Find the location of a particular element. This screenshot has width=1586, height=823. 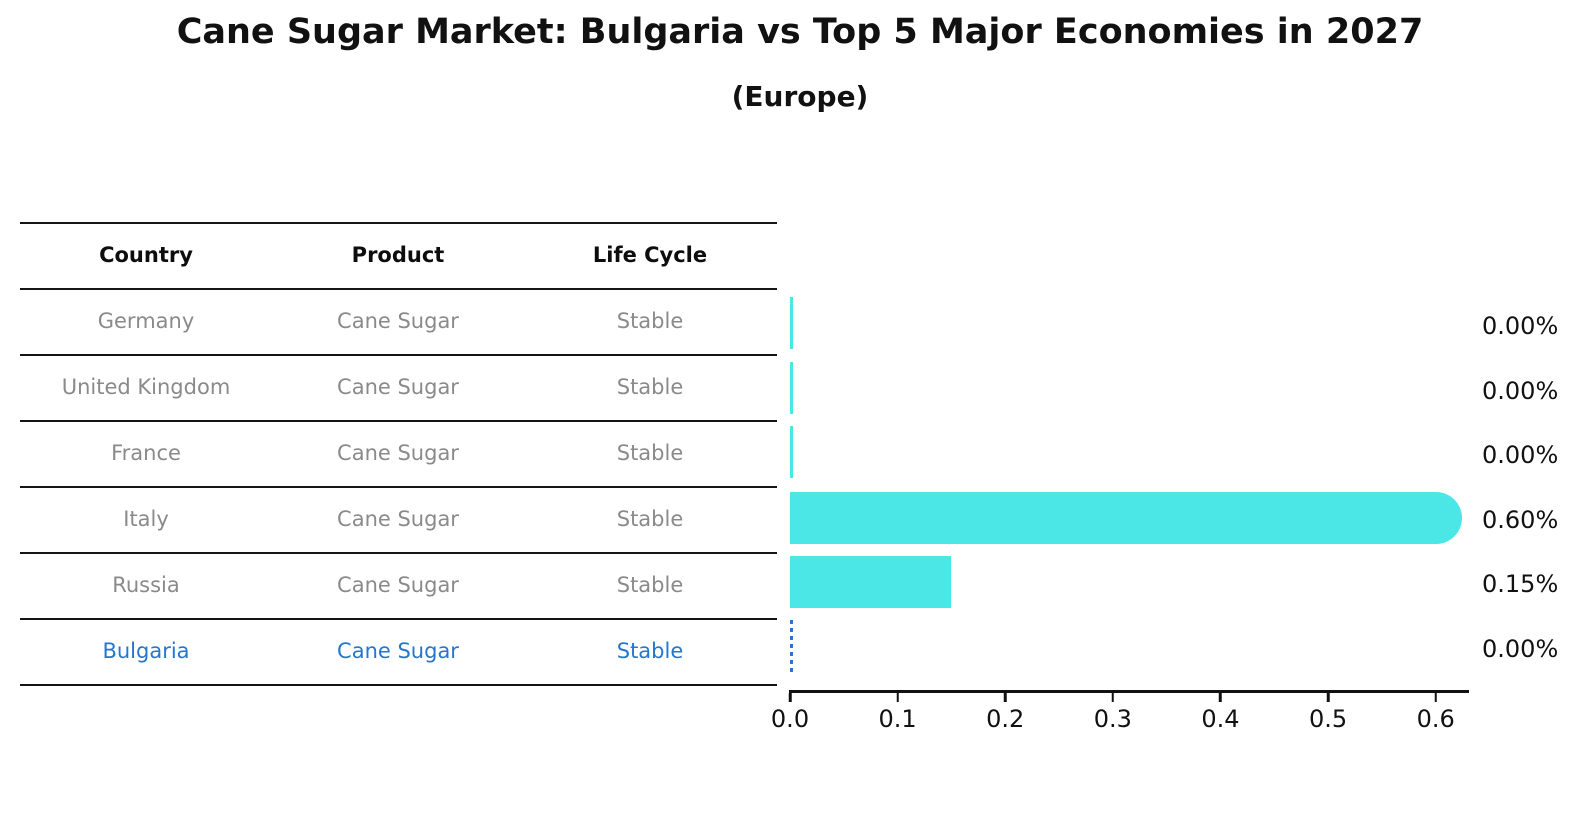

bar-france is located at coordinates (791, 452).